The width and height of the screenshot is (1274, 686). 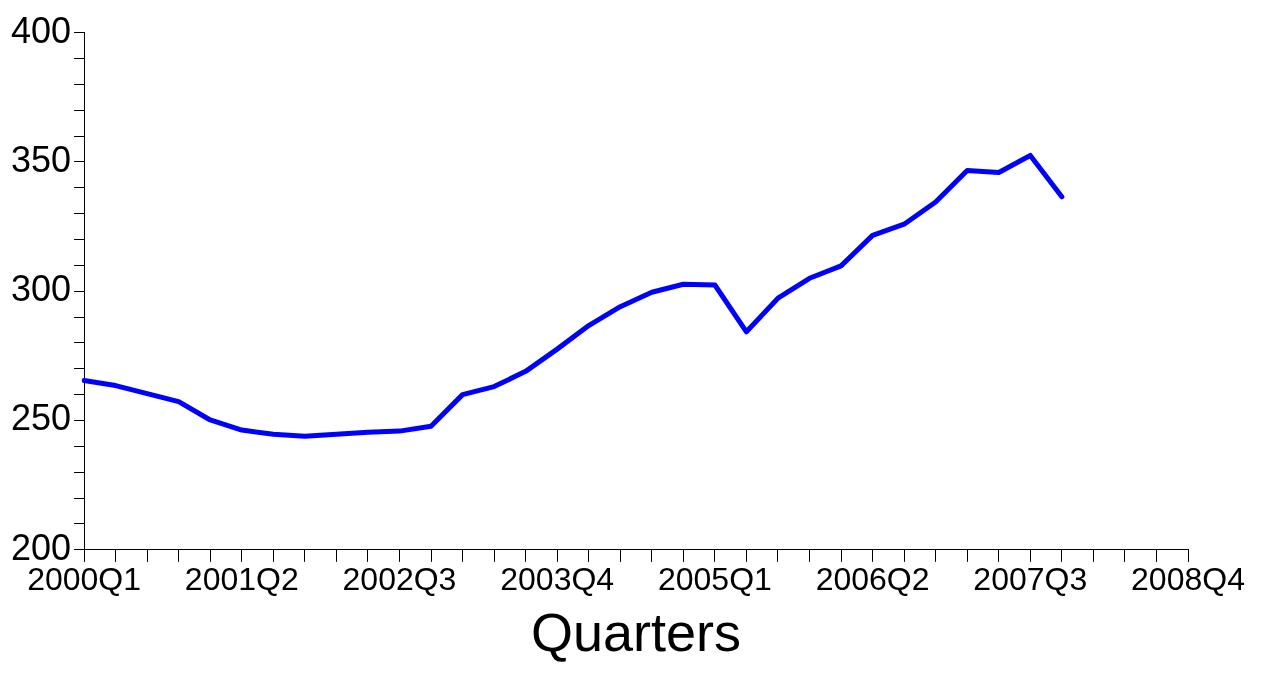 I want to click on y-tick-label: 300, so click(x=41, y=289).